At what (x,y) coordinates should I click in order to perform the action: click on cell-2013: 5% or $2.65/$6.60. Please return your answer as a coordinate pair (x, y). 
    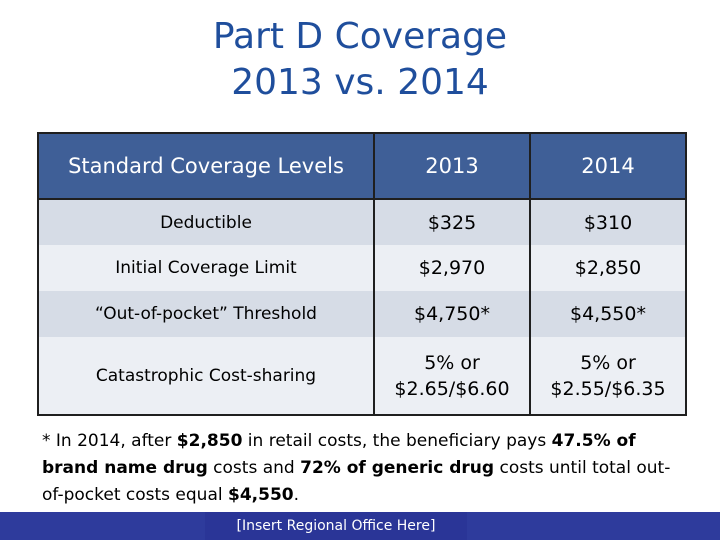
    Looking at the image, I should click on (452, 376).